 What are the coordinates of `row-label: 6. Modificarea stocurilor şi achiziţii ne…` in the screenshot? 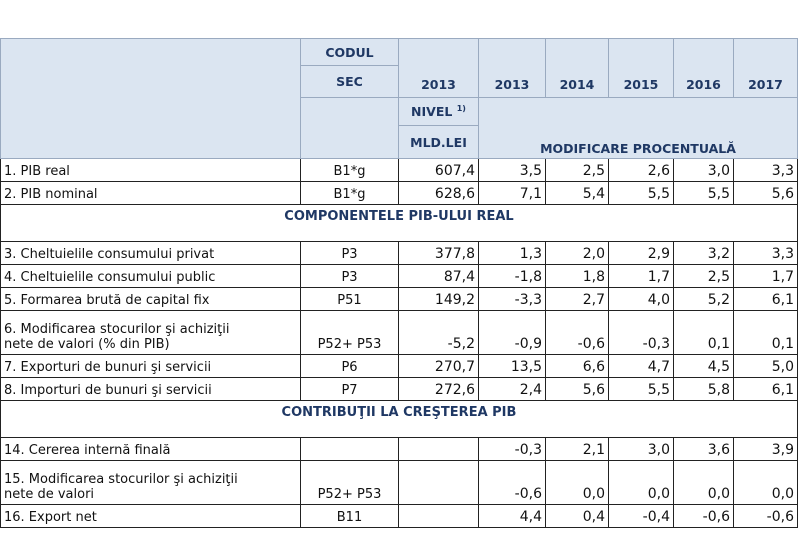 It's located at (150, 332).